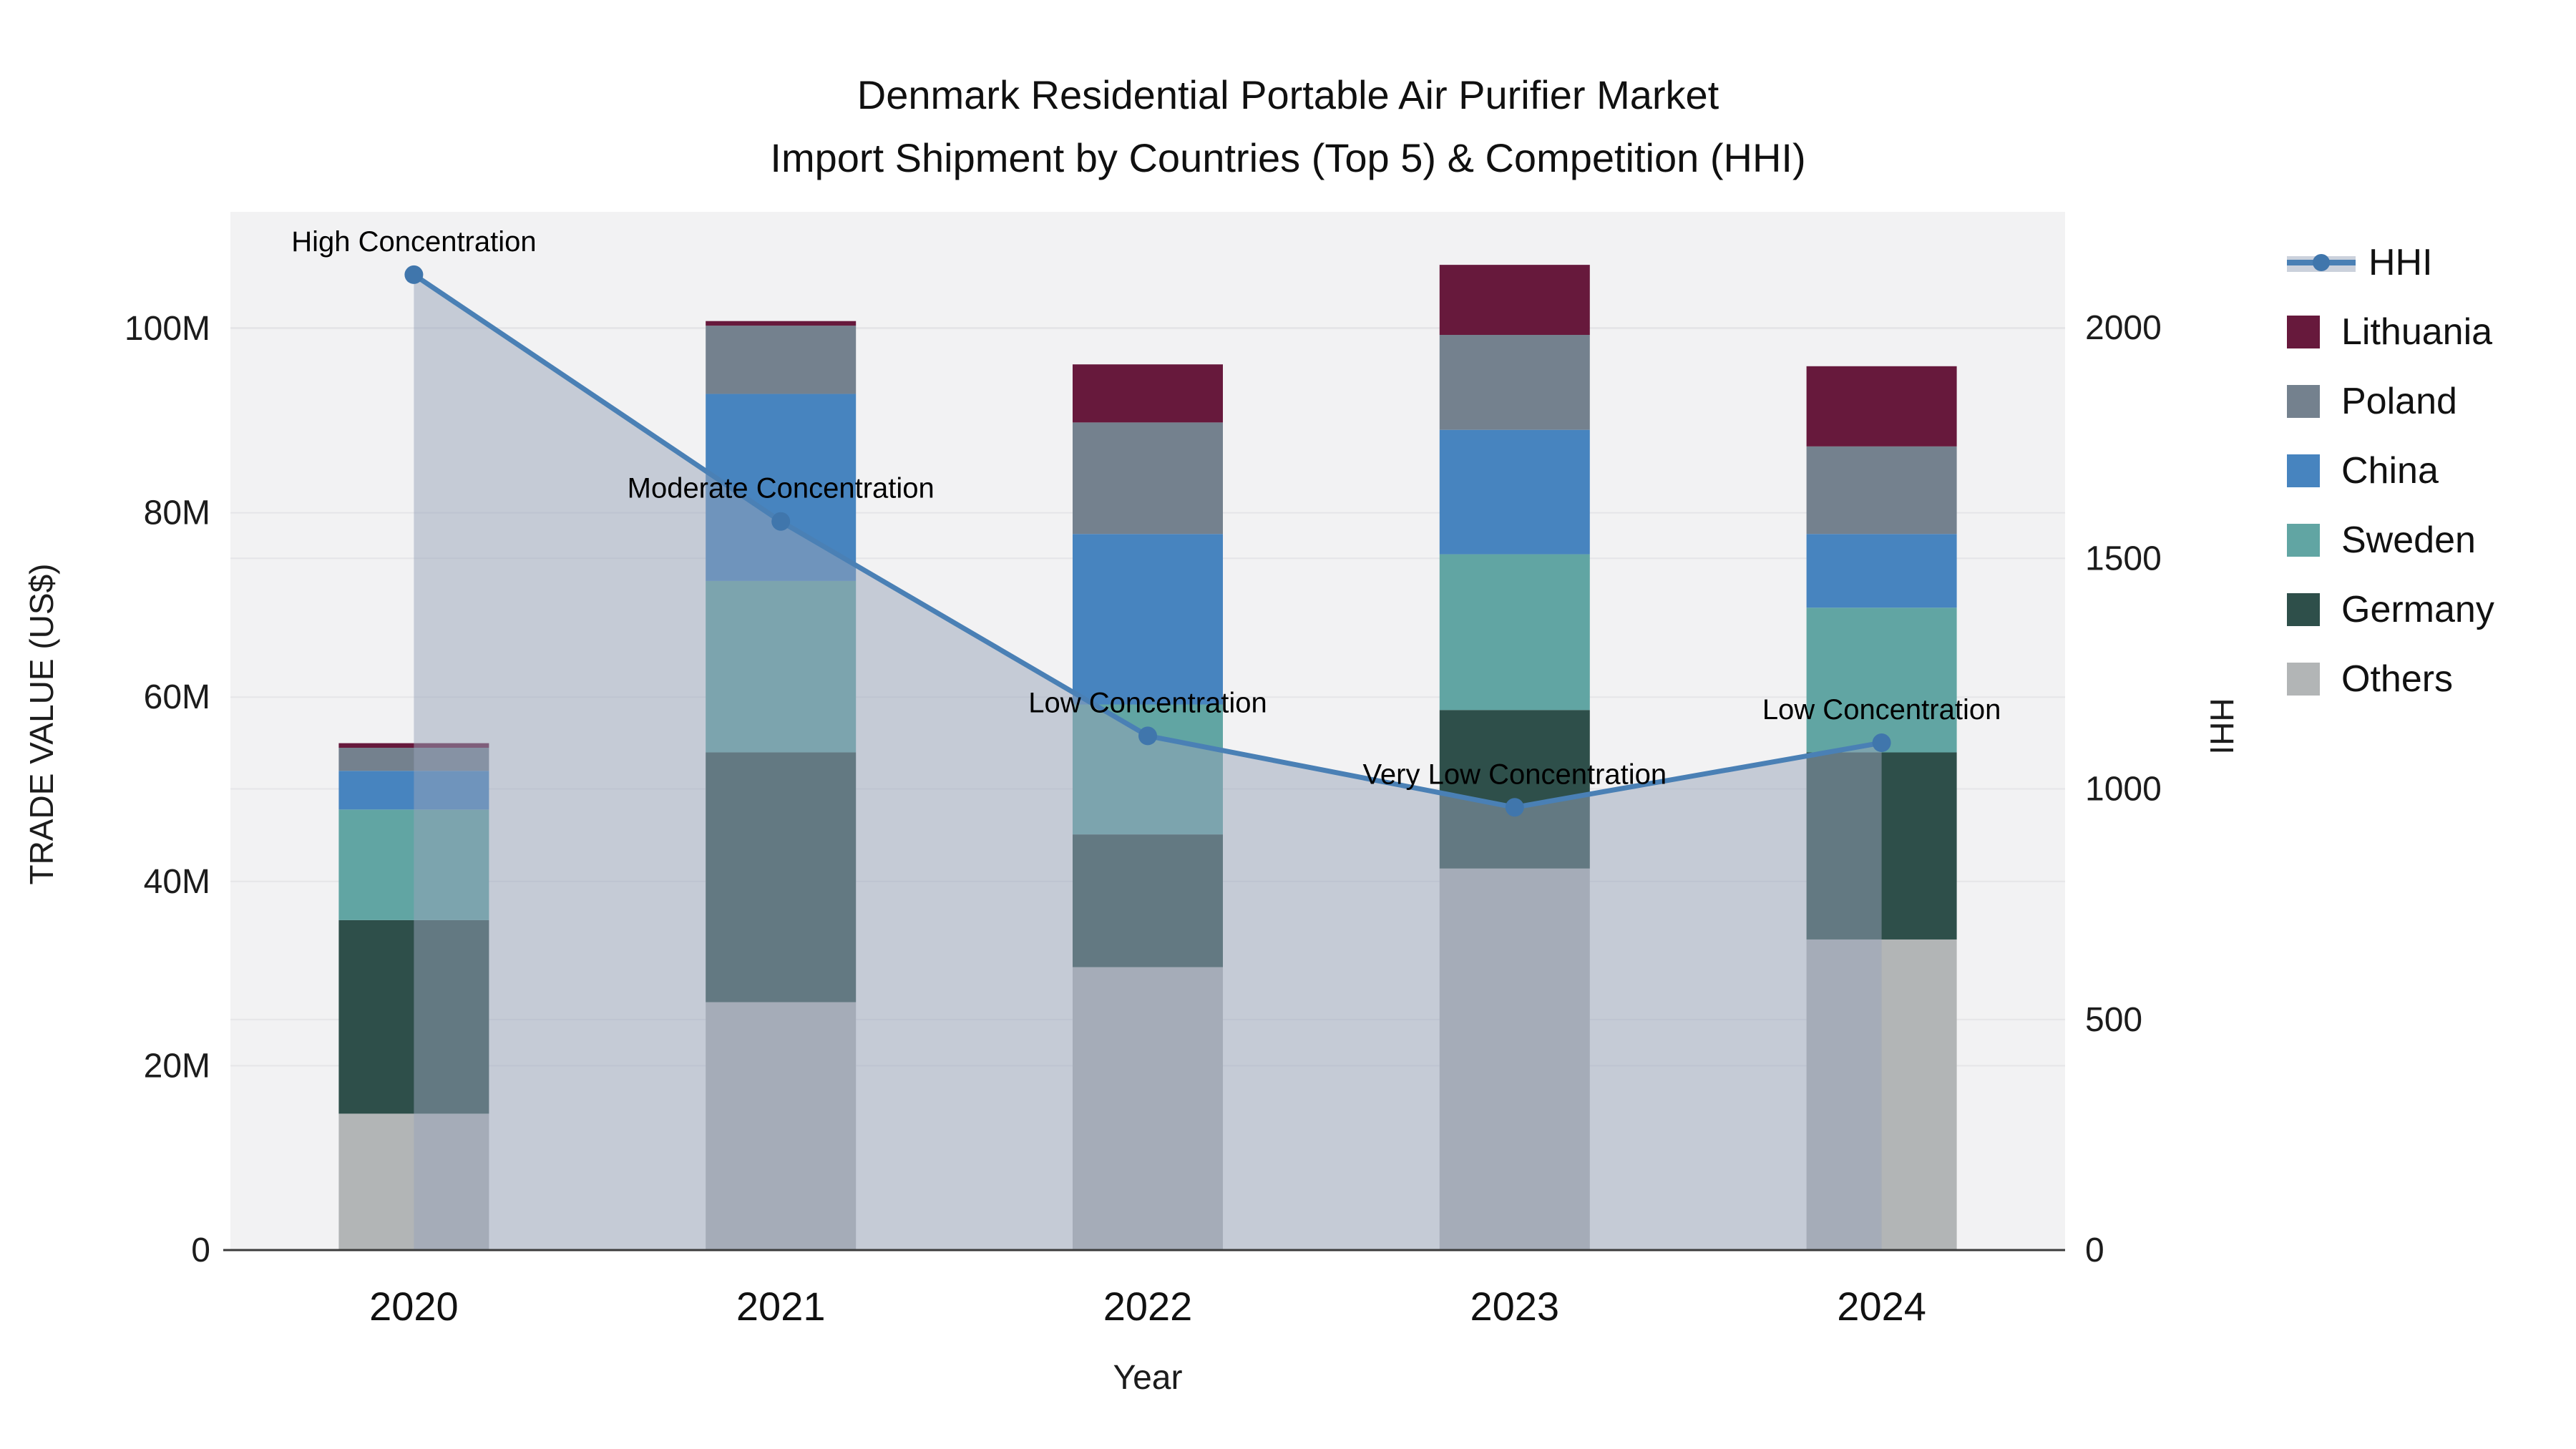 This screenshot has height=1449, width=2576. Describe the element at coordinates (2113, 1020) in the screenshot. I see `y-right-tick-500: 500` at that location.